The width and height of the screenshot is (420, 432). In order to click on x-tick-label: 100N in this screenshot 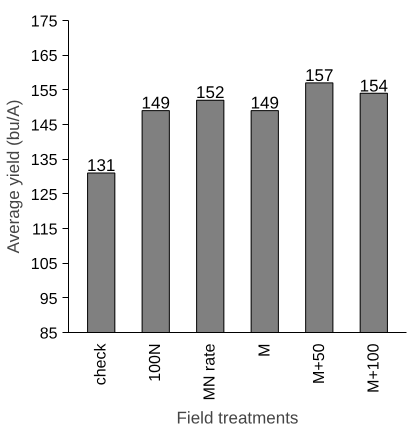, I will do `click(155, 363)`.